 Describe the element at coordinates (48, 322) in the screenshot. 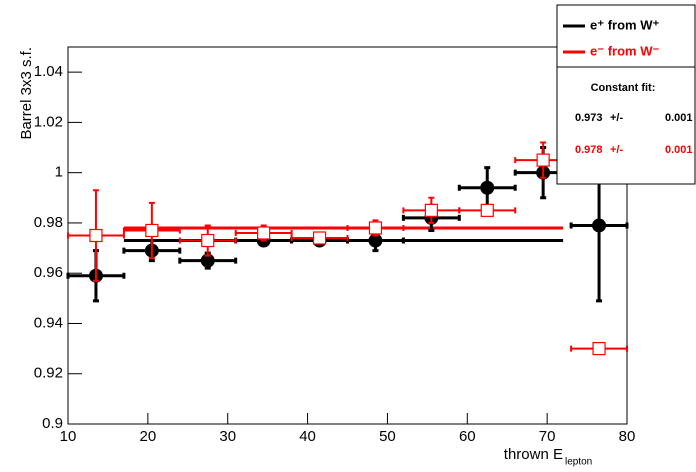

I see `y-tick-label: 0.94` at that location.